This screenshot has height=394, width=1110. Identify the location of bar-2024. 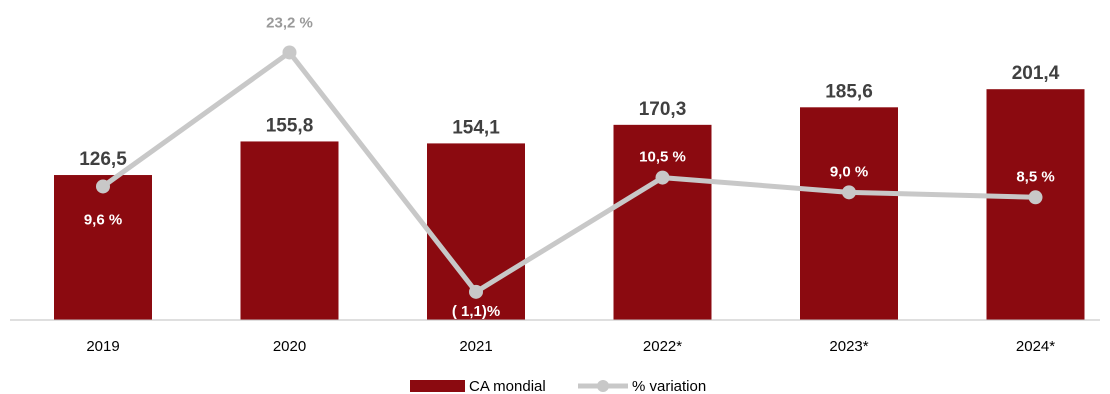
(1035, 204).